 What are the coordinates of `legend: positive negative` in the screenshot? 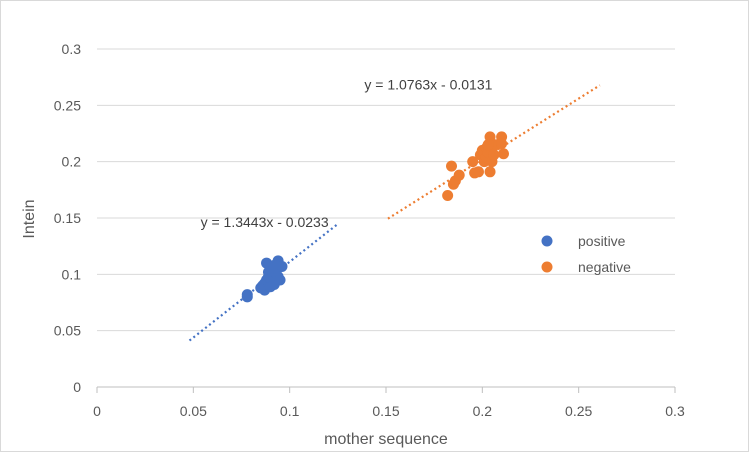 It's located at (586, 254).